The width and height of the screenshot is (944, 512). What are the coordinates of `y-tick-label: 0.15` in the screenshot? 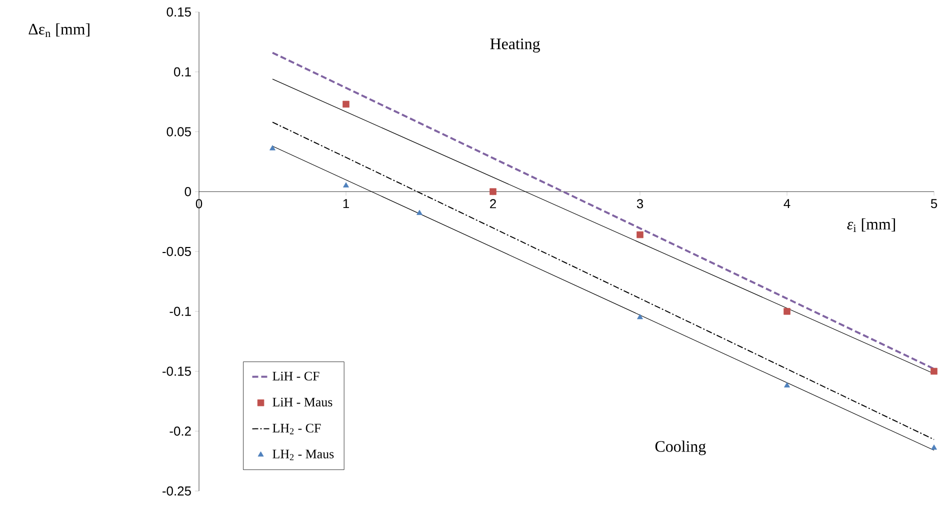 It's located at (178, 12).